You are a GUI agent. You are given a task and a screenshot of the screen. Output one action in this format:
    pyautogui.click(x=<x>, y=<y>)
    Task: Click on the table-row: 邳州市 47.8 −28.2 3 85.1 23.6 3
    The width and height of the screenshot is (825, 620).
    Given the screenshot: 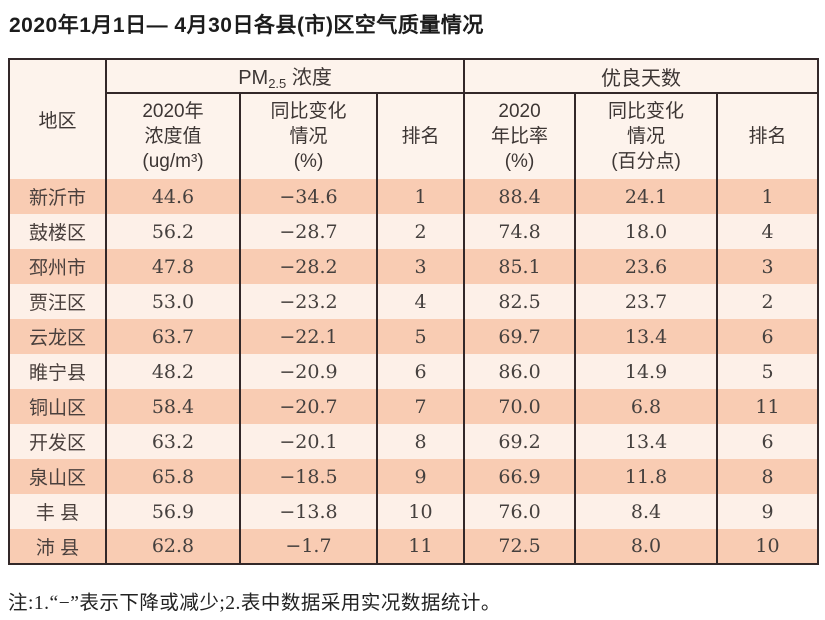 What is the action you would take?
    pyautogui.click(x=414, y=266)
    